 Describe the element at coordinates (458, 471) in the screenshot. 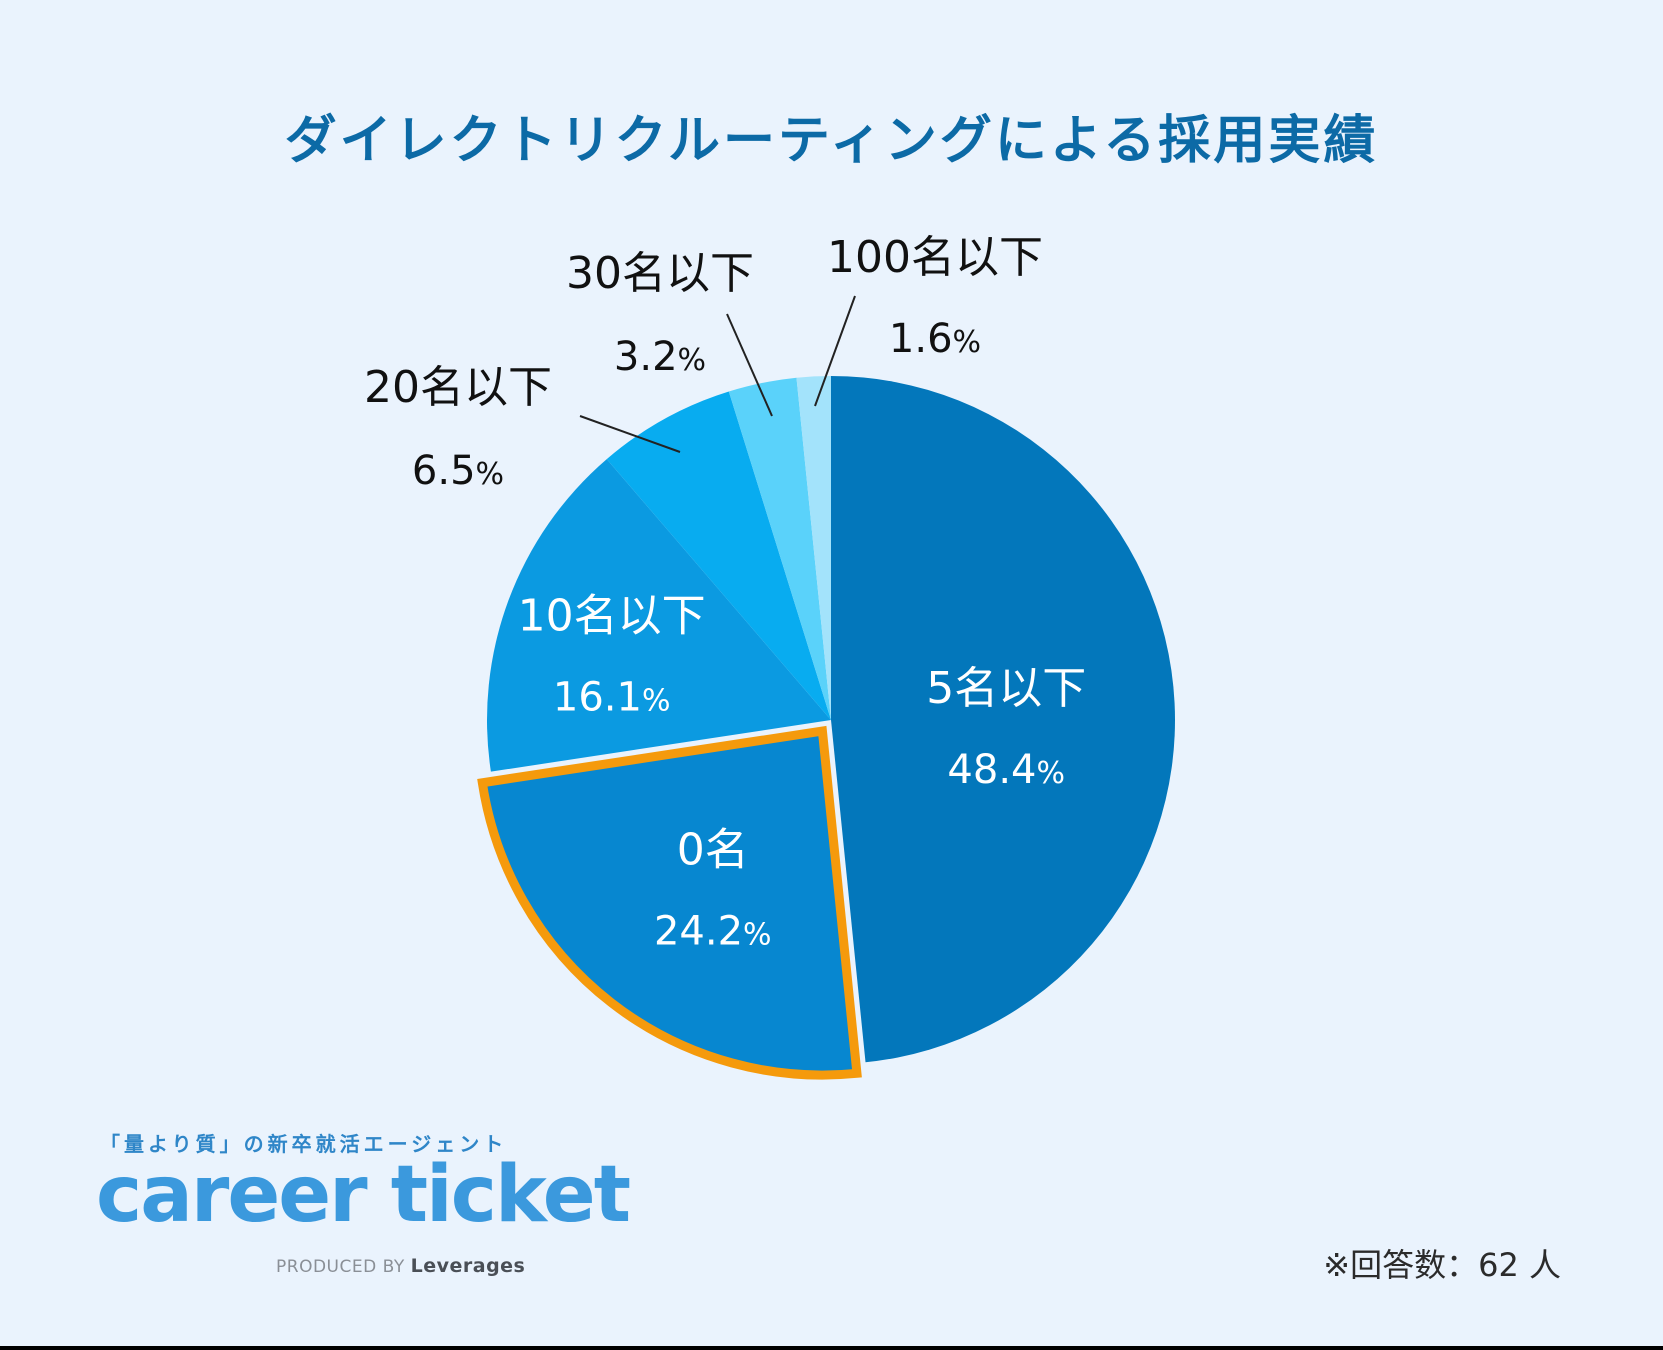

I see `value-20-or-fewer: 6.5%` at that location.